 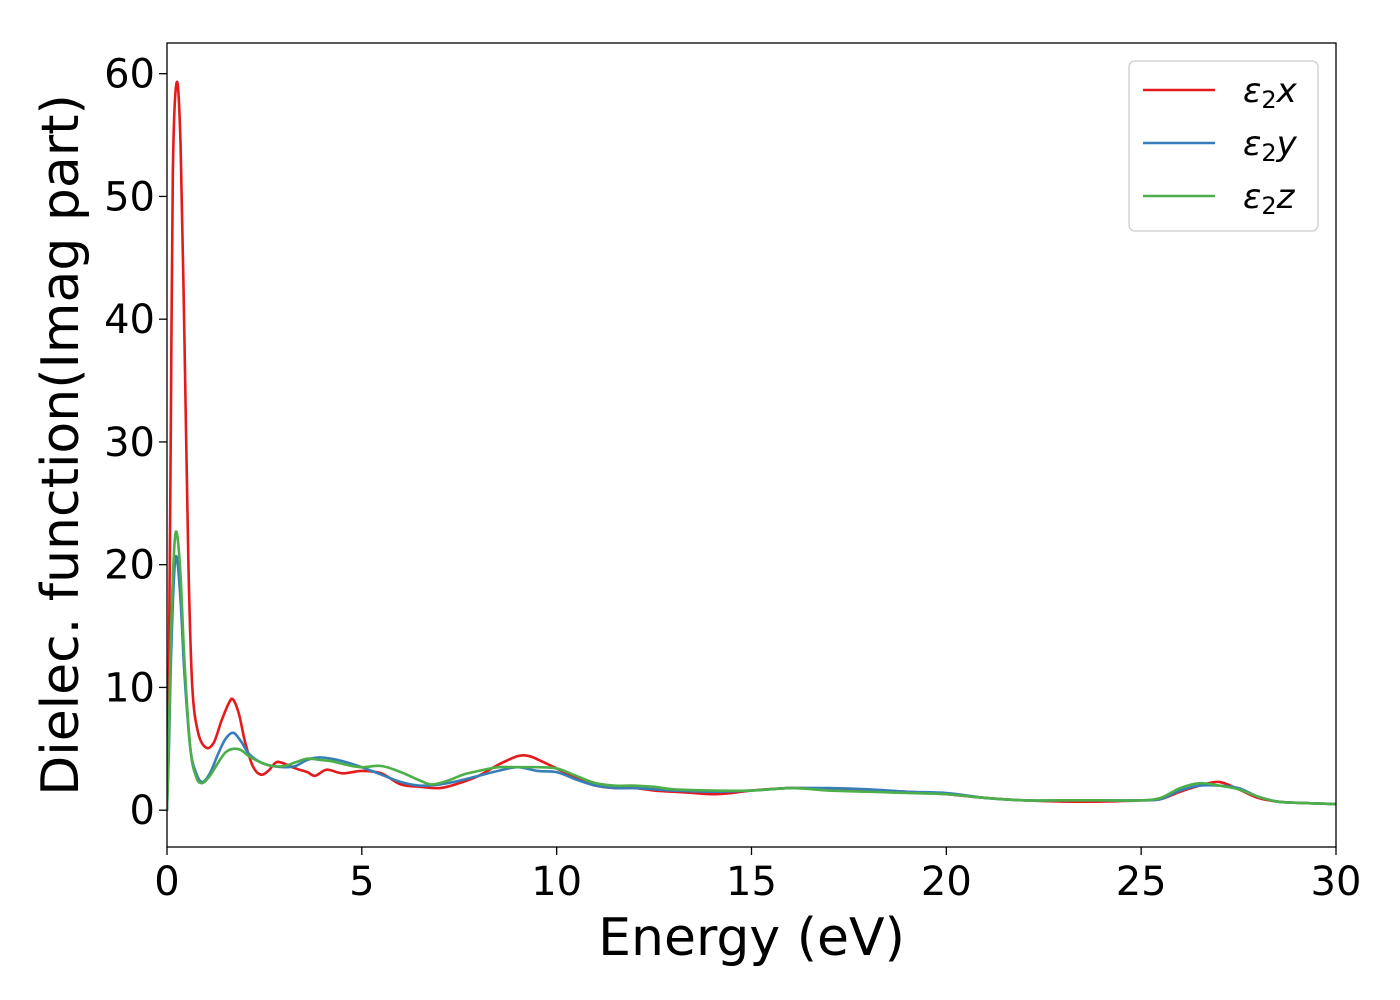 What do you see at coordinates (61, 445) in the screenshot?
I see `y-axis-label: Dielec. function(Imag part)` at bounding box center [61, 445].